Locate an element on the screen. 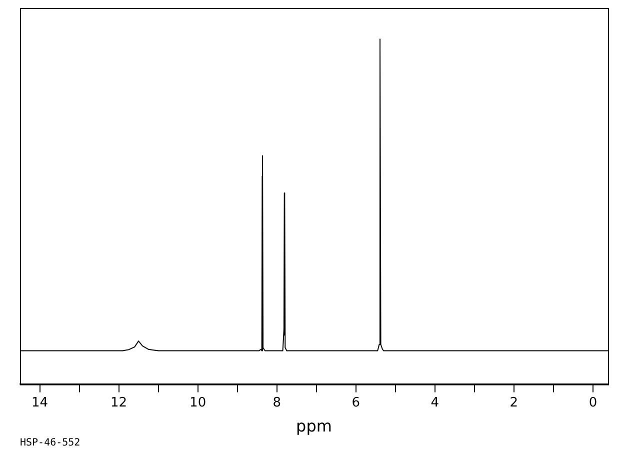 This screenshot has width=620, height=455. x-tick-label: 0 is located at coordinates (593, 402).